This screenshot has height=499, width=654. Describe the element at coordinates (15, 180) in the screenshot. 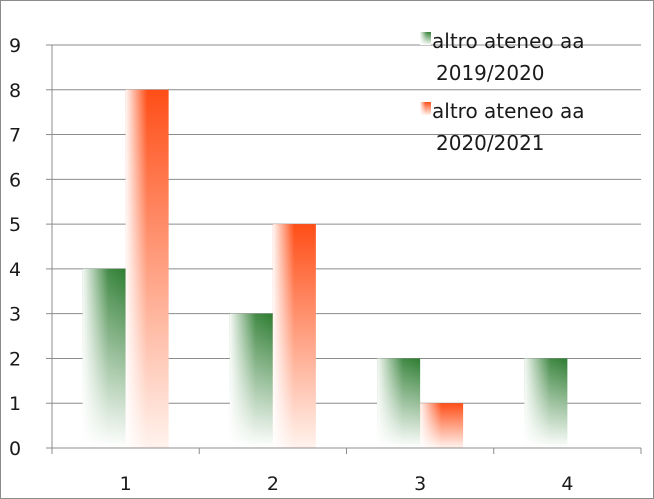

I see `y-tick-label-6: 6` at that location.